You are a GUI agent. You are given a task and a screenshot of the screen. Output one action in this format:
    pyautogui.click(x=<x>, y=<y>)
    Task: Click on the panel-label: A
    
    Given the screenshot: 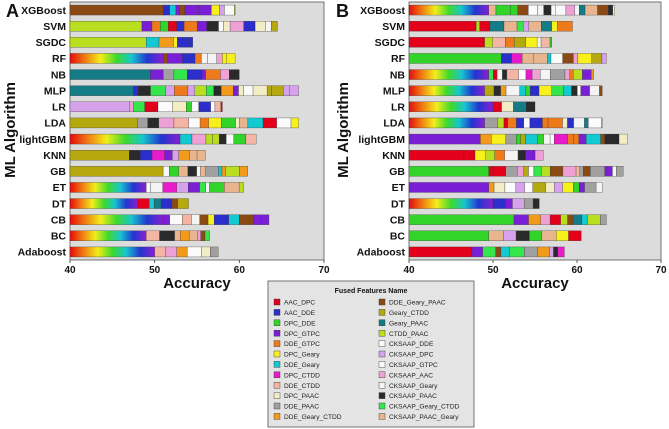 What is the action you would take?
    pyautogui.click(x=12, y=11)
    